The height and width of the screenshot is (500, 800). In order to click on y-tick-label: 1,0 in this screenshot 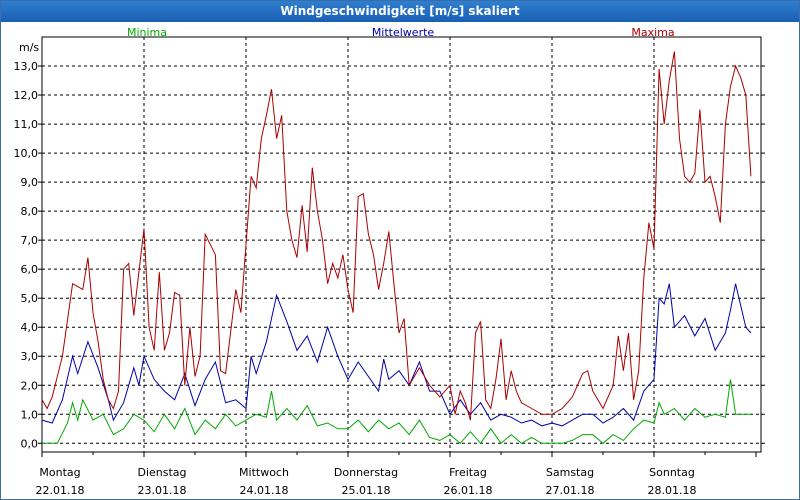, I will do `click(30, 414)`.